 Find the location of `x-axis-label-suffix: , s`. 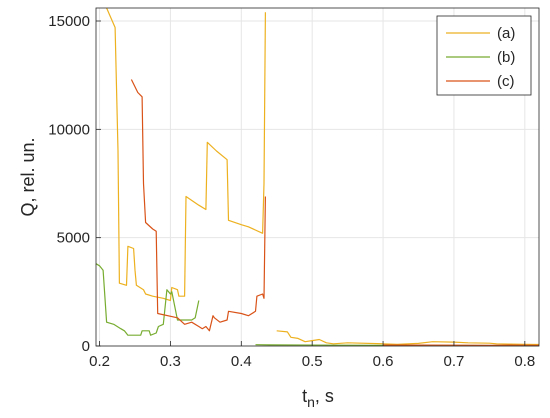

x-axis-label-suffix: , s is located at coordinates (324, 396).